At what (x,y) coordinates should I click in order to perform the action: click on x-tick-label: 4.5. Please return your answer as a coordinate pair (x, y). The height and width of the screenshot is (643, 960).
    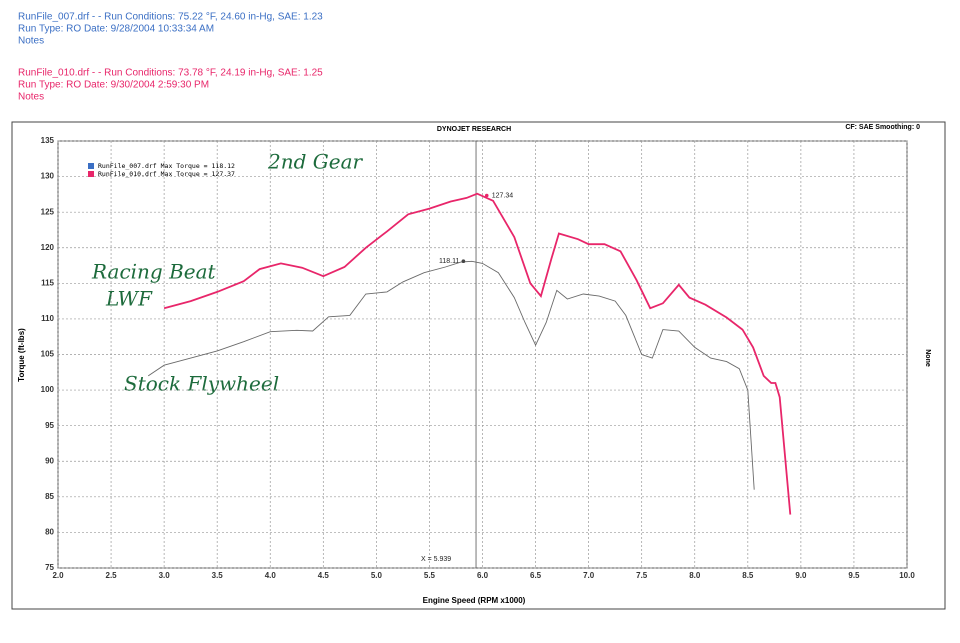
    Looking at the image, I should click on (324, 575).